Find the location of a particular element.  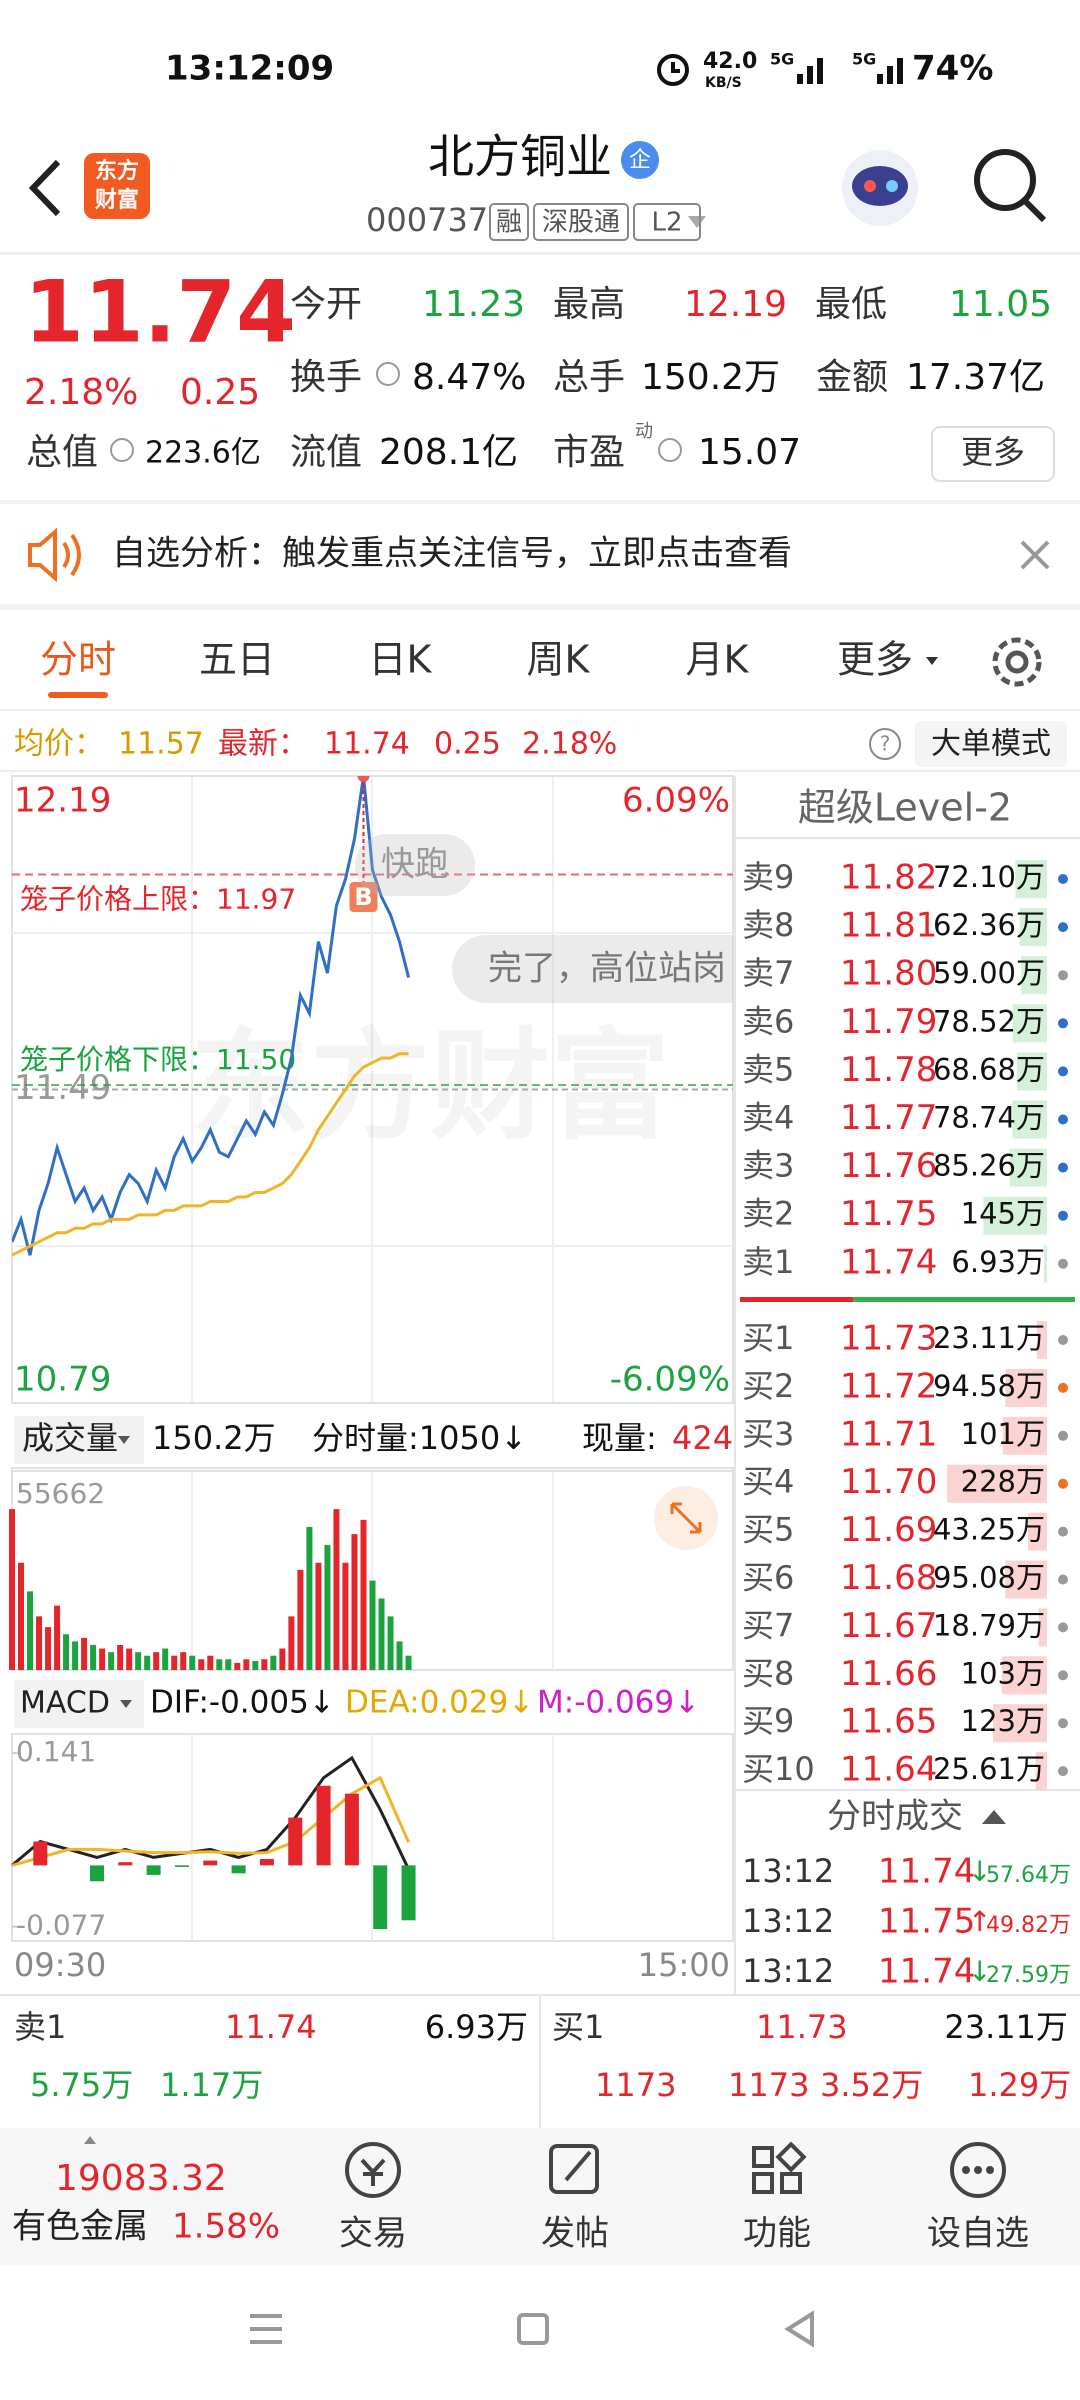

book-price: 11.71 is located at coordinates (888, 1434).